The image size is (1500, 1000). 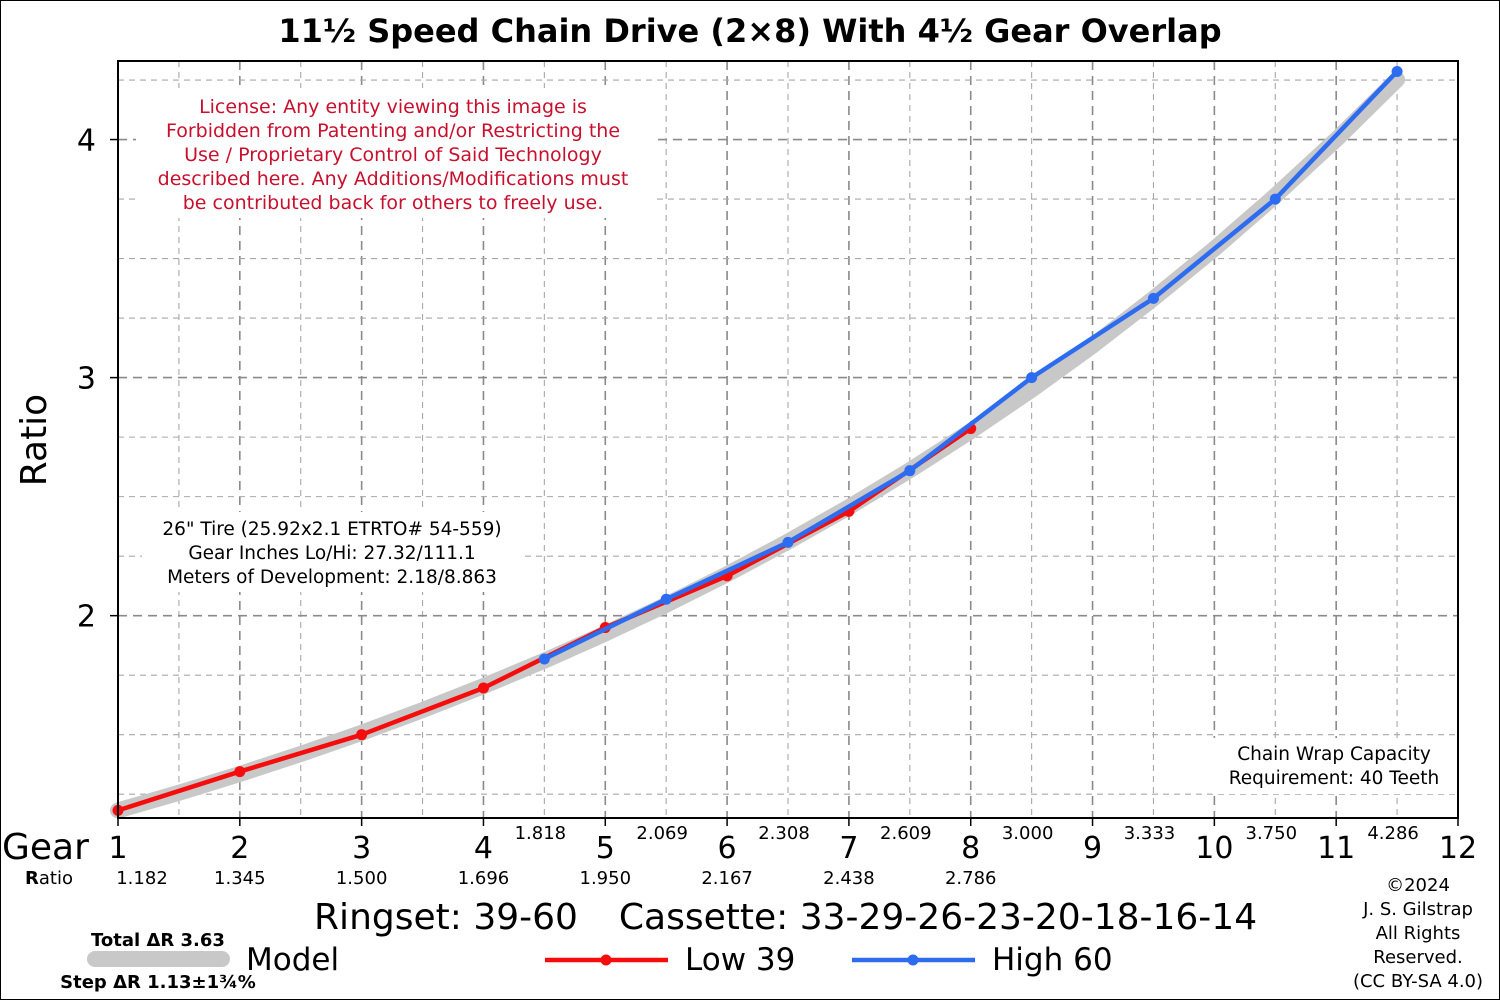 I want to click on y-axis-label: Ratio, so click(x=34, y=440).